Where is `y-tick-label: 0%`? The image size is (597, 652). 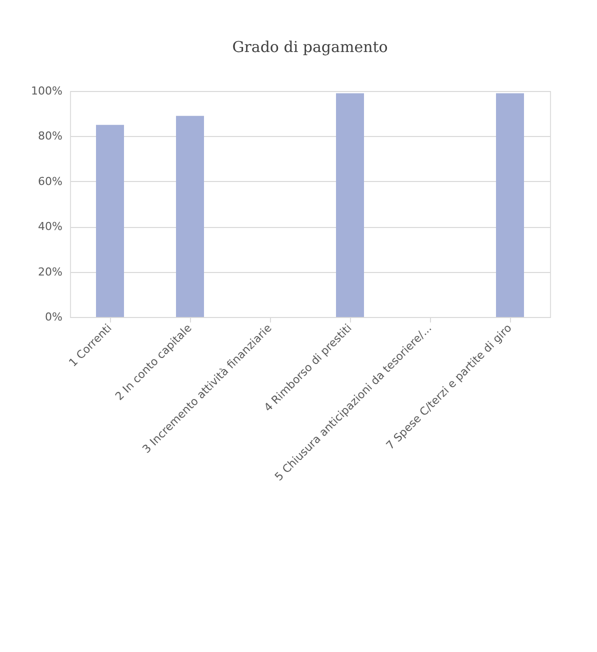
y-tick-label: 0% is located at coordinates (53, 317).